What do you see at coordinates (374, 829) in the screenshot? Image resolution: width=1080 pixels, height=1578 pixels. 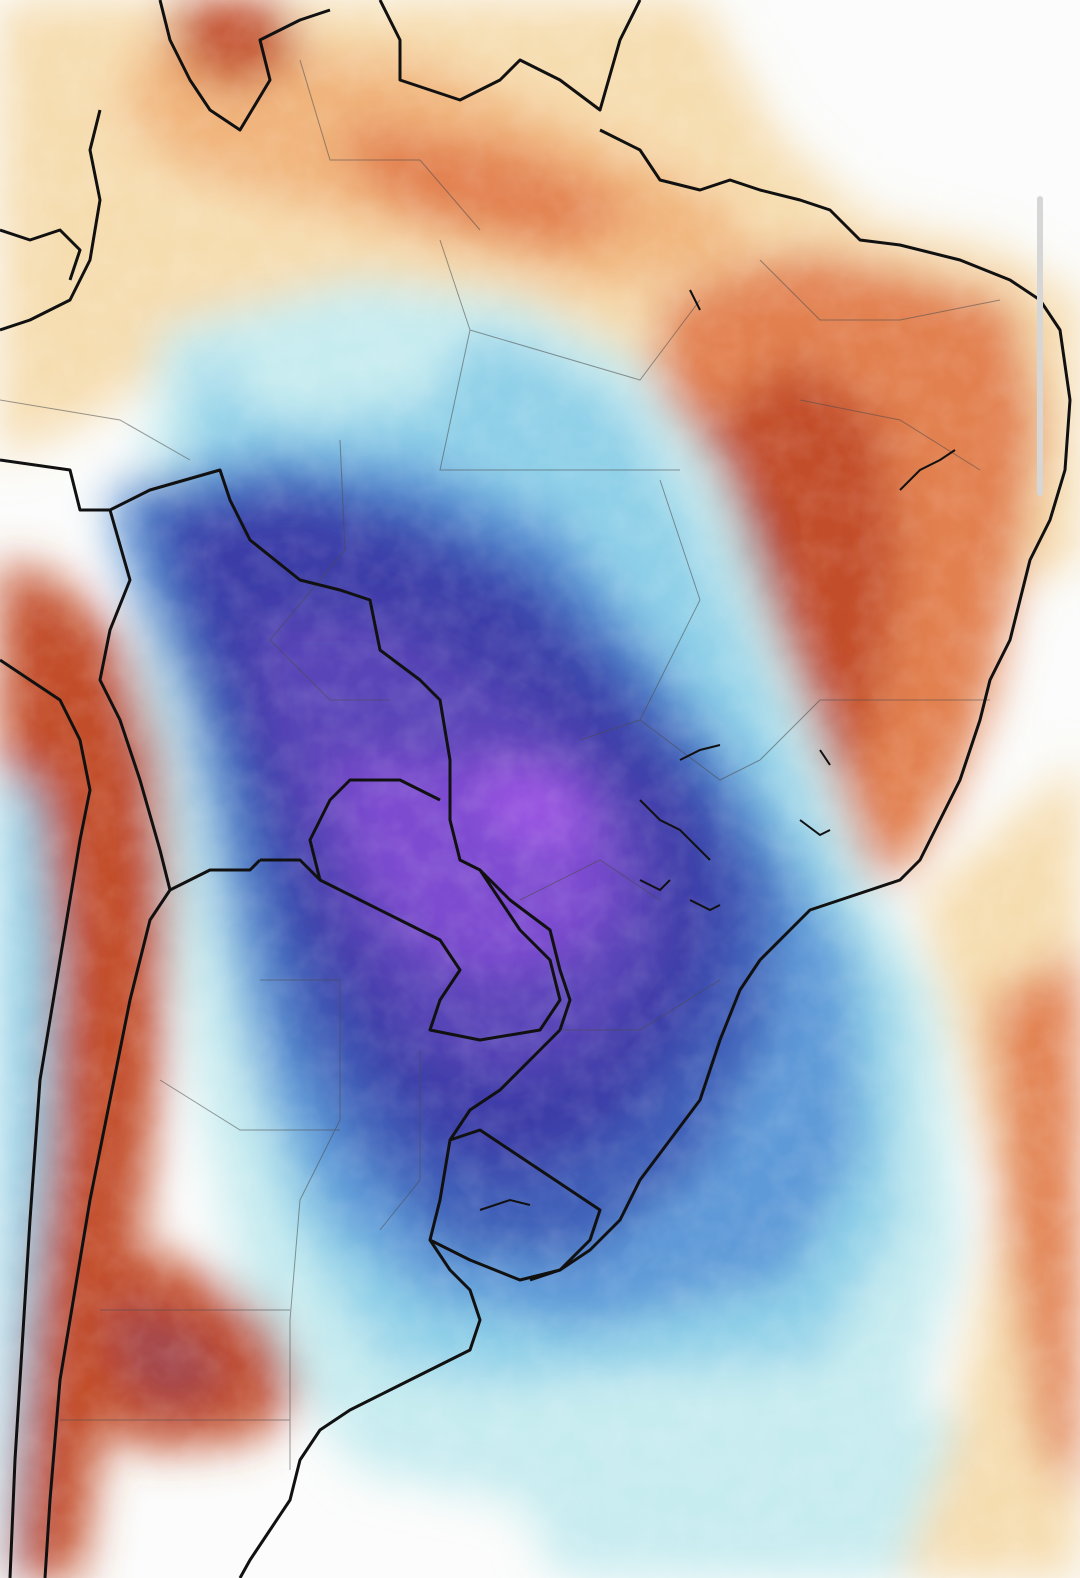 I see `border-bolivia-inner` at bounding box center [374, 829].